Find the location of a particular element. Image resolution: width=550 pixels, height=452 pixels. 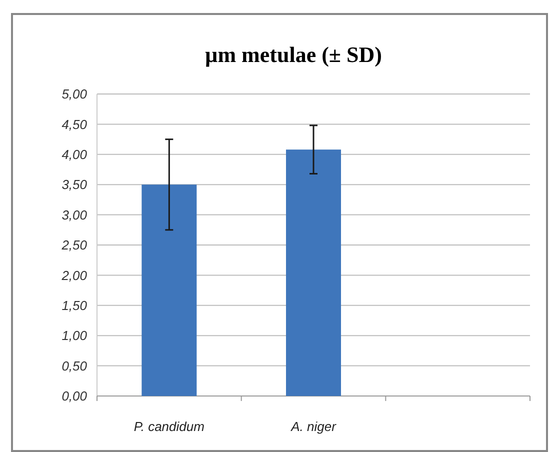

y-tick-label: 1,50 is located at coordinates (75, 305).